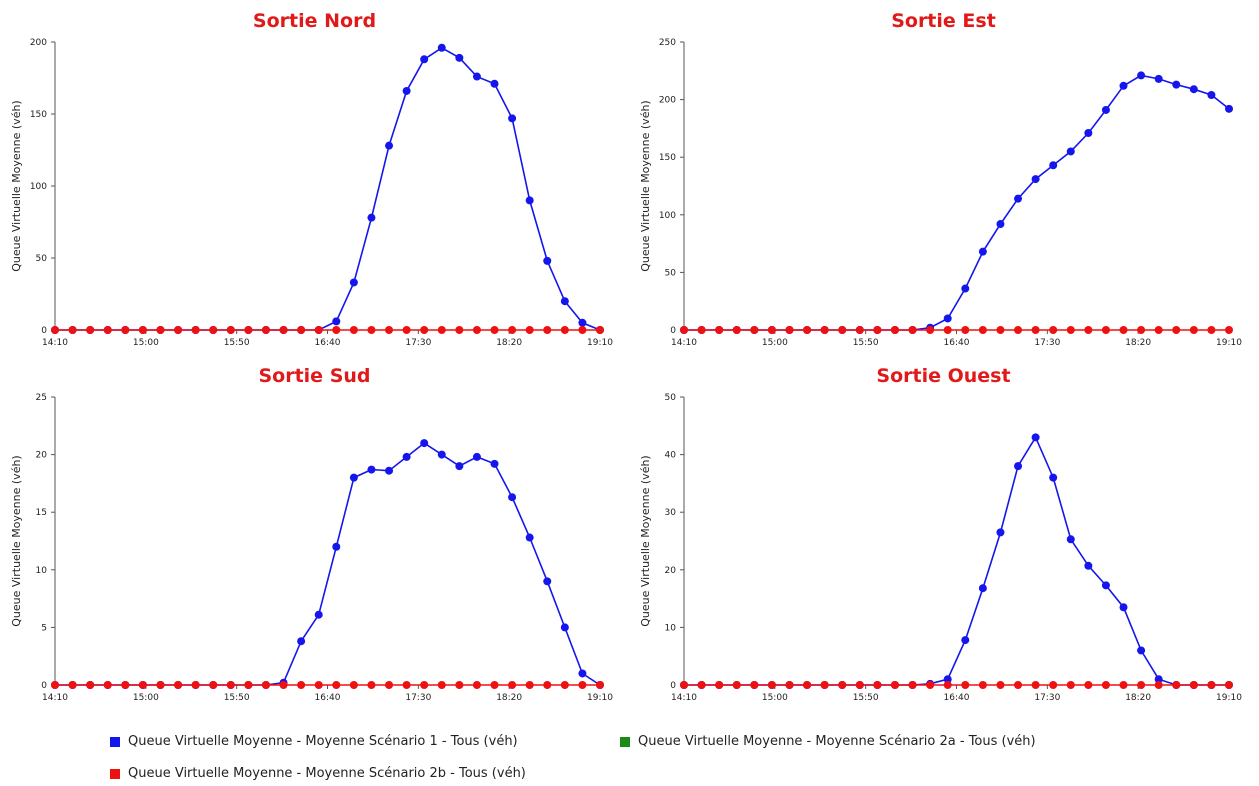 Image resolution: width=1259 pixels, height=786 pixels. I want to click on y-tick-label: 250, so click(667, 43).